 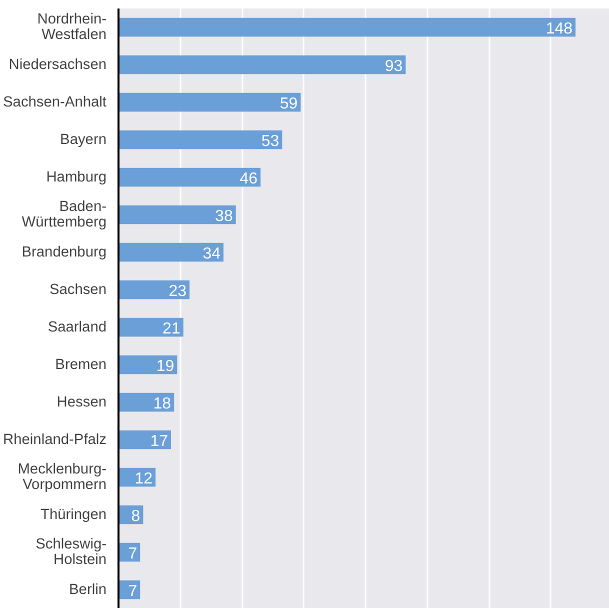 What do you see at coordinates (270, 141) in the screenshot?
I see `data-label: 53` at bounding box center [270, 141].